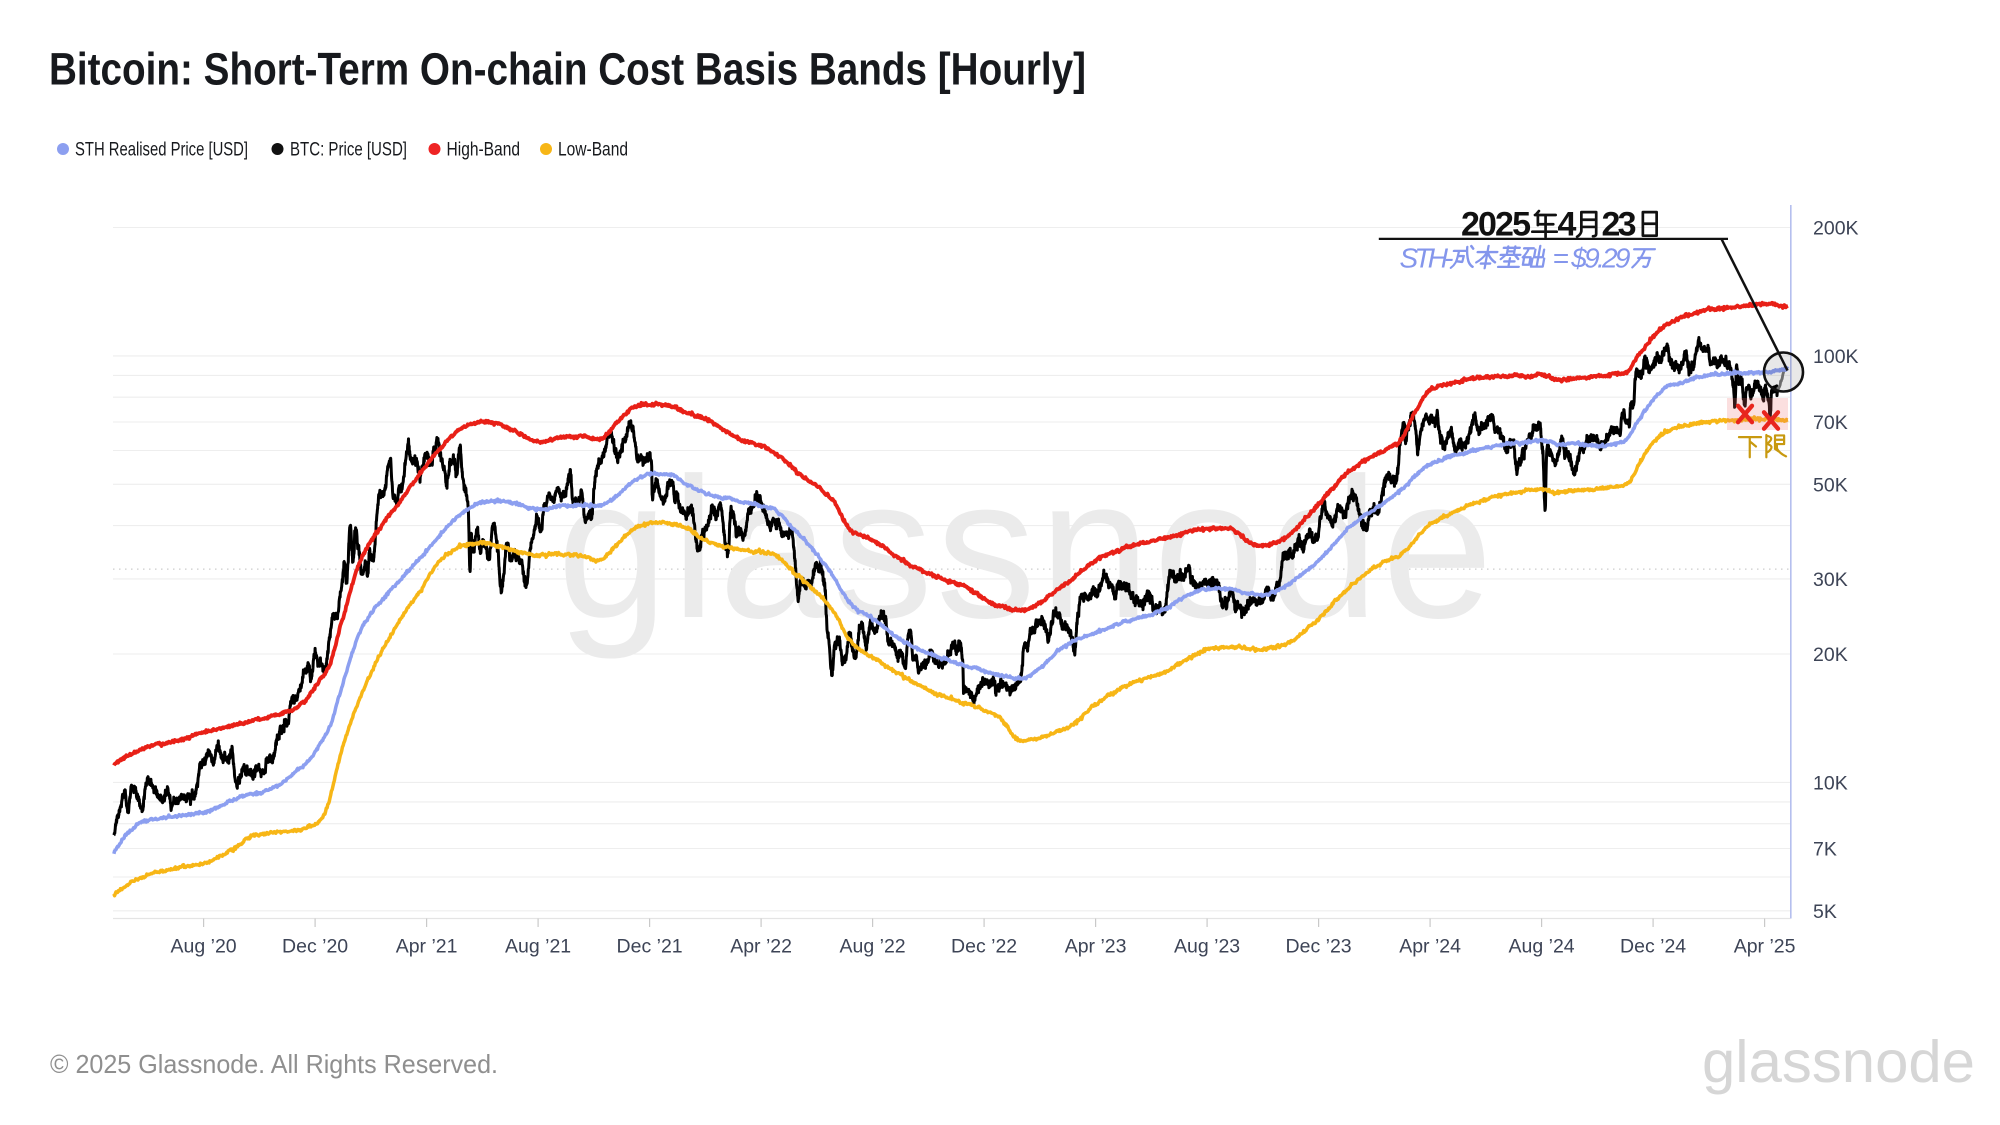 This screenshot has width=2000, height=1125. I want to click on svg-text: High-Band, so click(484, 150).